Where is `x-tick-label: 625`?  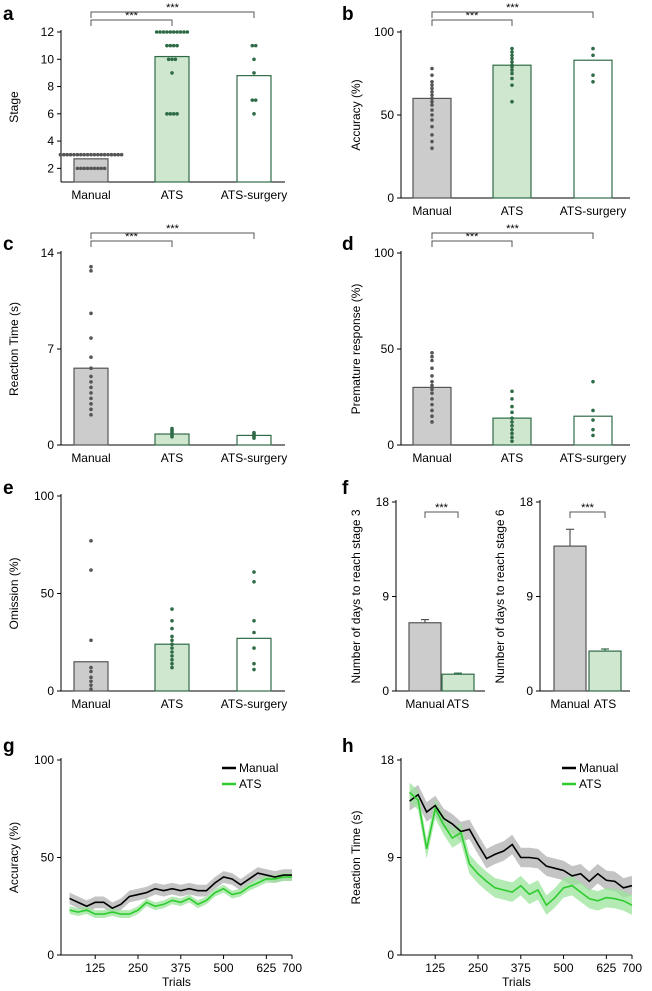
x-tick-label: 625 is located at coordinates (266, 968).